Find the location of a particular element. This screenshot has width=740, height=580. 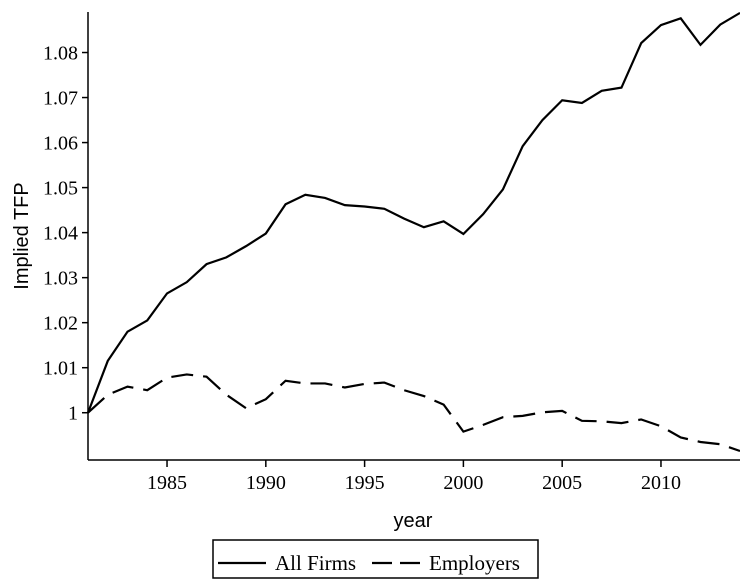

x-tick-label: 2005 is located at coordinates (562, 483).